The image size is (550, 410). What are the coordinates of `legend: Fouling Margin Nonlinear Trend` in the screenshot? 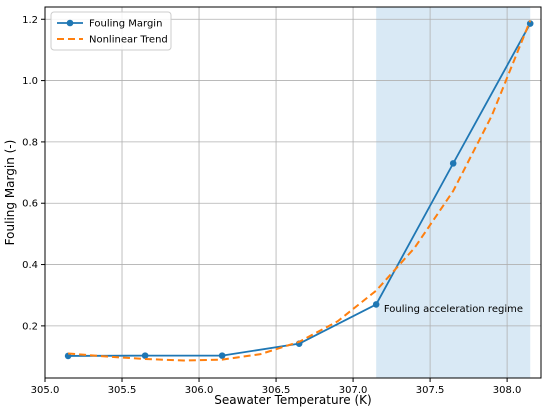 It's located at (111, 31).